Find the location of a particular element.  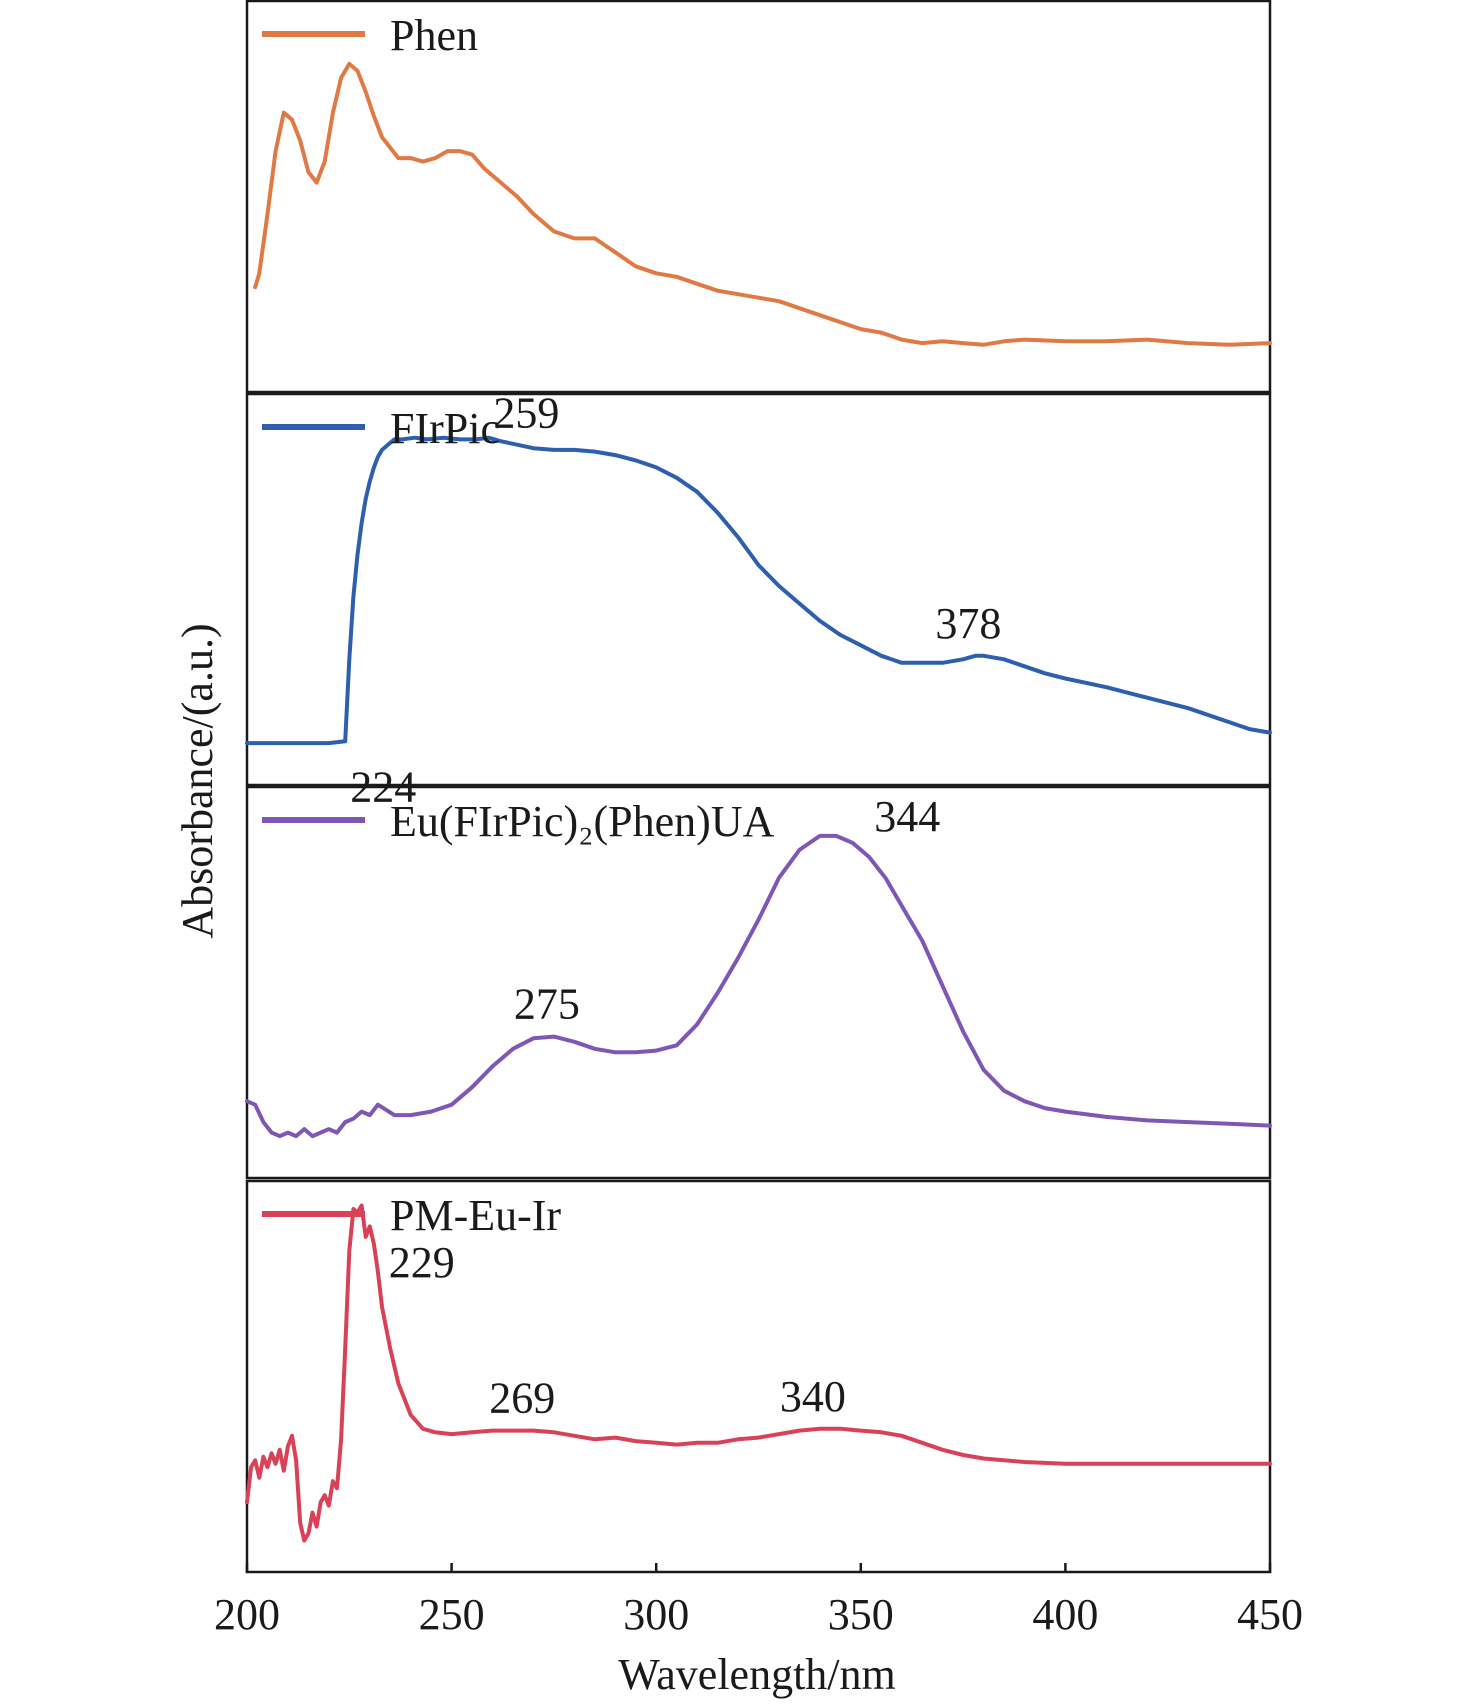

y-axis-title: Absorbance/(a.u.) is located at coordinates (197, 780).